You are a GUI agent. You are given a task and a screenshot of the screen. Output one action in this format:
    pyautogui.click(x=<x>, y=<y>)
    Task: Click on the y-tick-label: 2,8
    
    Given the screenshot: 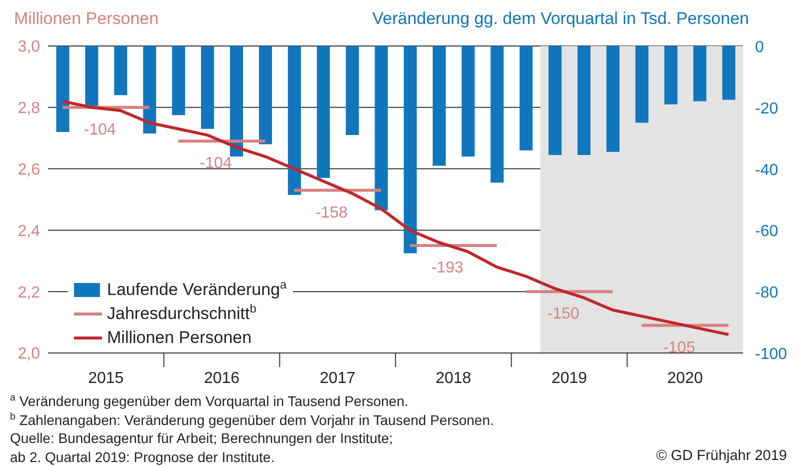 What is the action you would take?
    pyautogui.click(x=29, y=109)
    